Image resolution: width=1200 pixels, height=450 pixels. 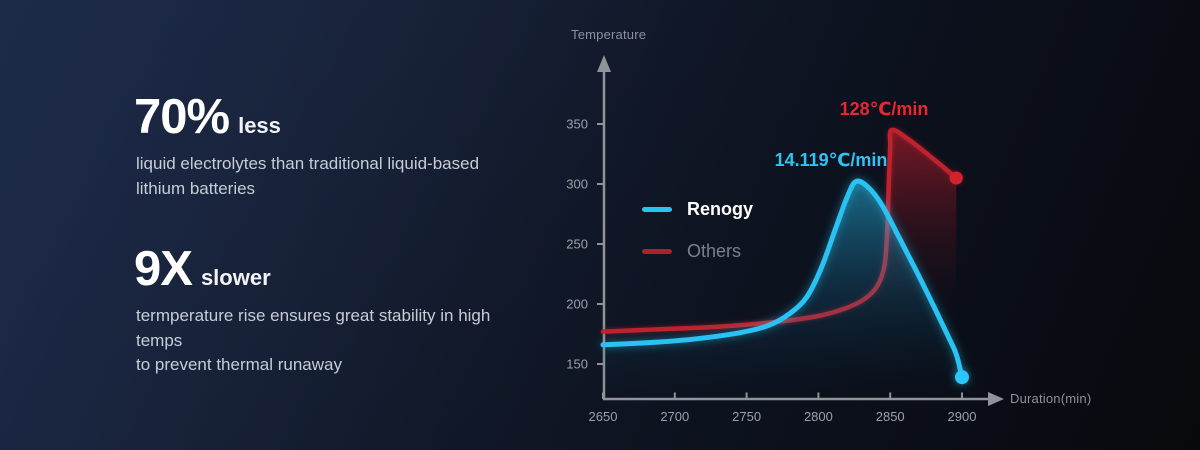 What do you see at coordinates (334, 269) in the screenshot?
I see `stat-headline: 9X slower` at bounding box center [334, 269].